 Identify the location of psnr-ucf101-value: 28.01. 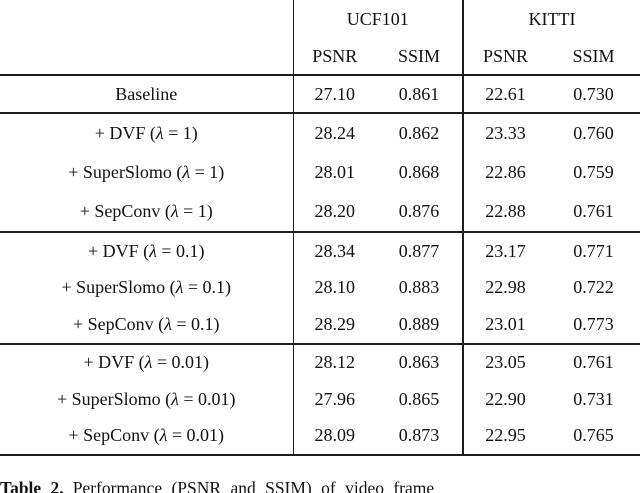
(335, 172).